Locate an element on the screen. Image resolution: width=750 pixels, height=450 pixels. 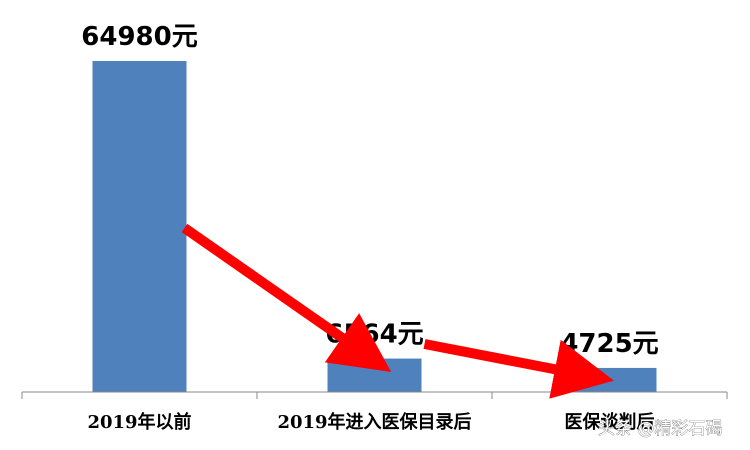
value-label-2: 4725元 is located at coordinates (609, 344).